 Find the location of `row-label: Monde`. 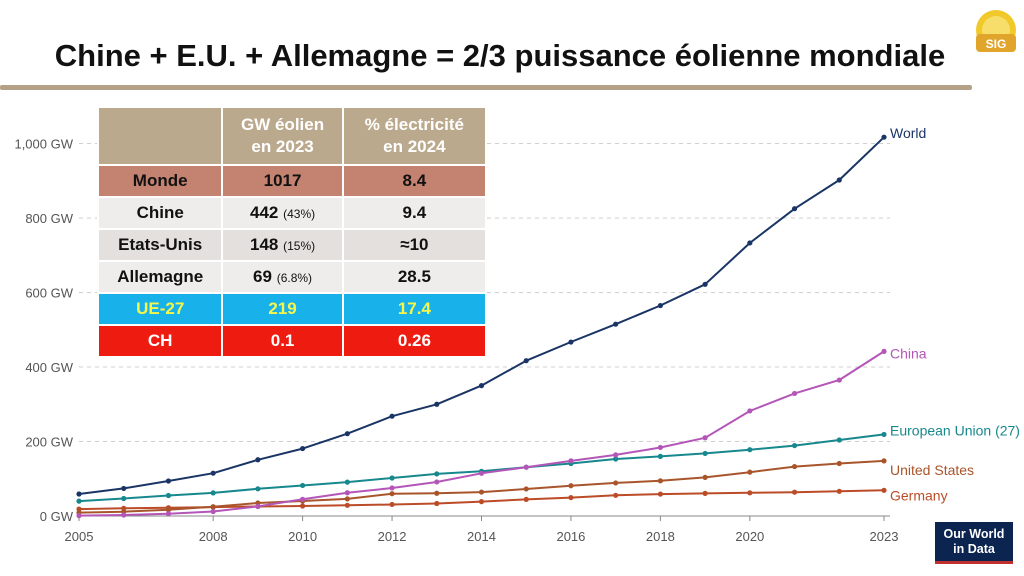

row-label: Monde is located at coordinates (160, 181).